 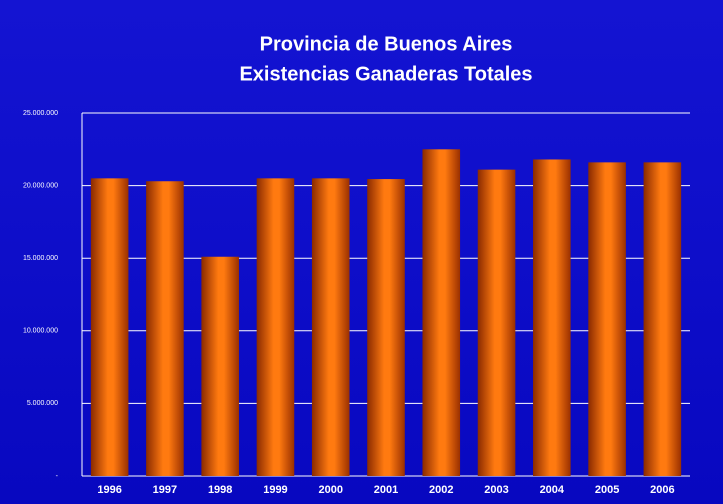 I want to click on y-tick-label: -, so click(x=57, y=476).